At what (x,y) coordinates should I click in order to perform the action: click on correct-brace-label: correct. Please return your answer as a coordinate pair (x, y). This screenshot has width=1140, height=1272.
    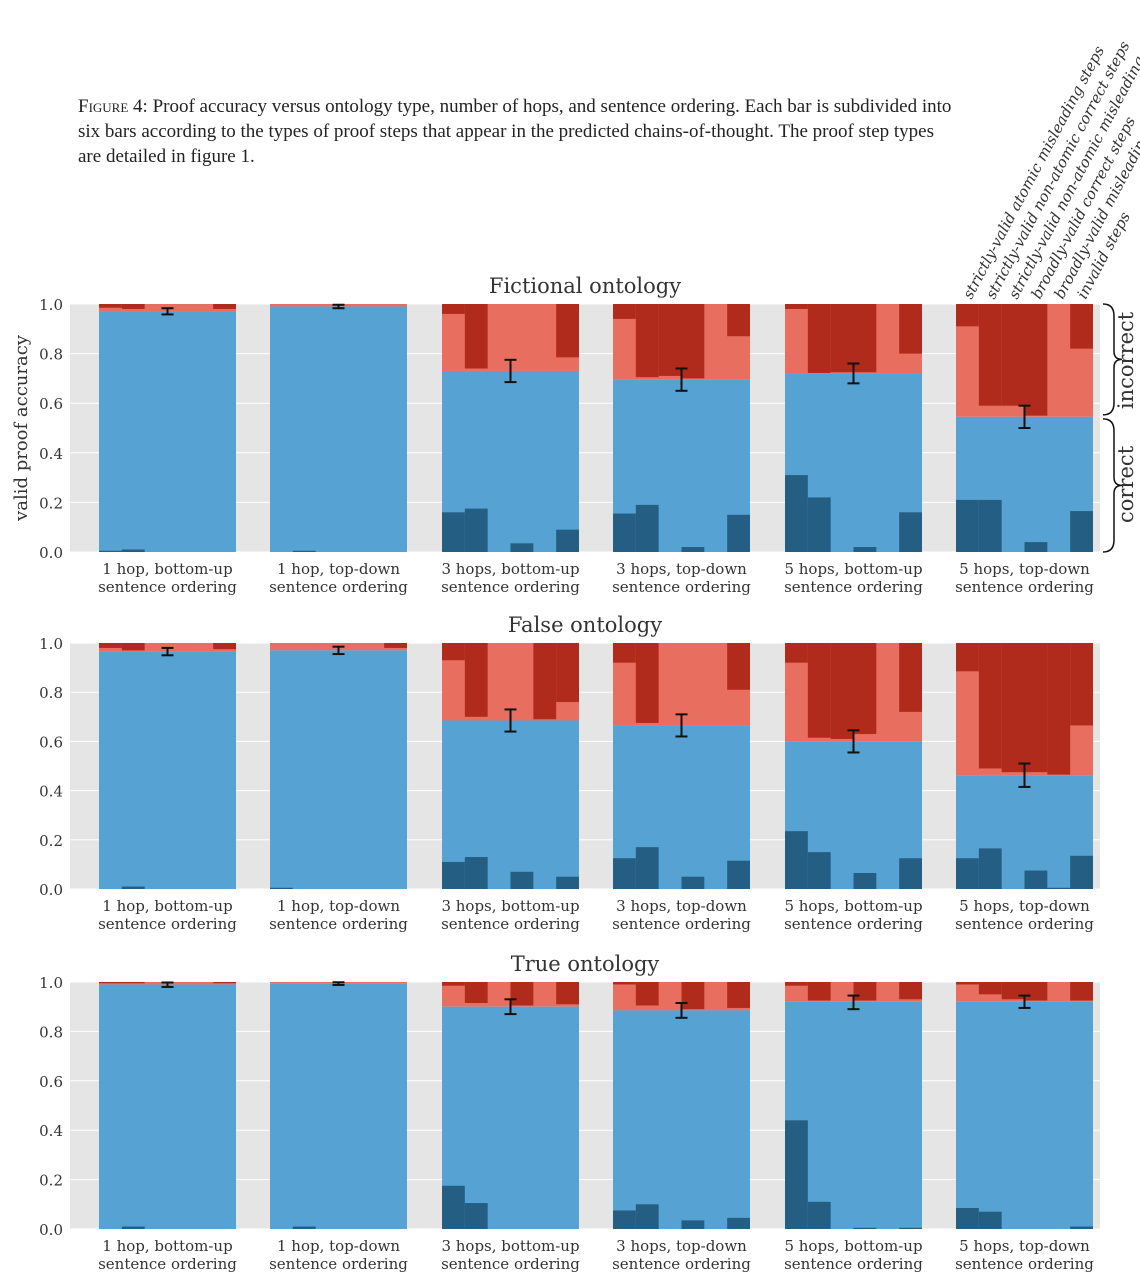
    Looking at the image, I should click on (1126, 484).